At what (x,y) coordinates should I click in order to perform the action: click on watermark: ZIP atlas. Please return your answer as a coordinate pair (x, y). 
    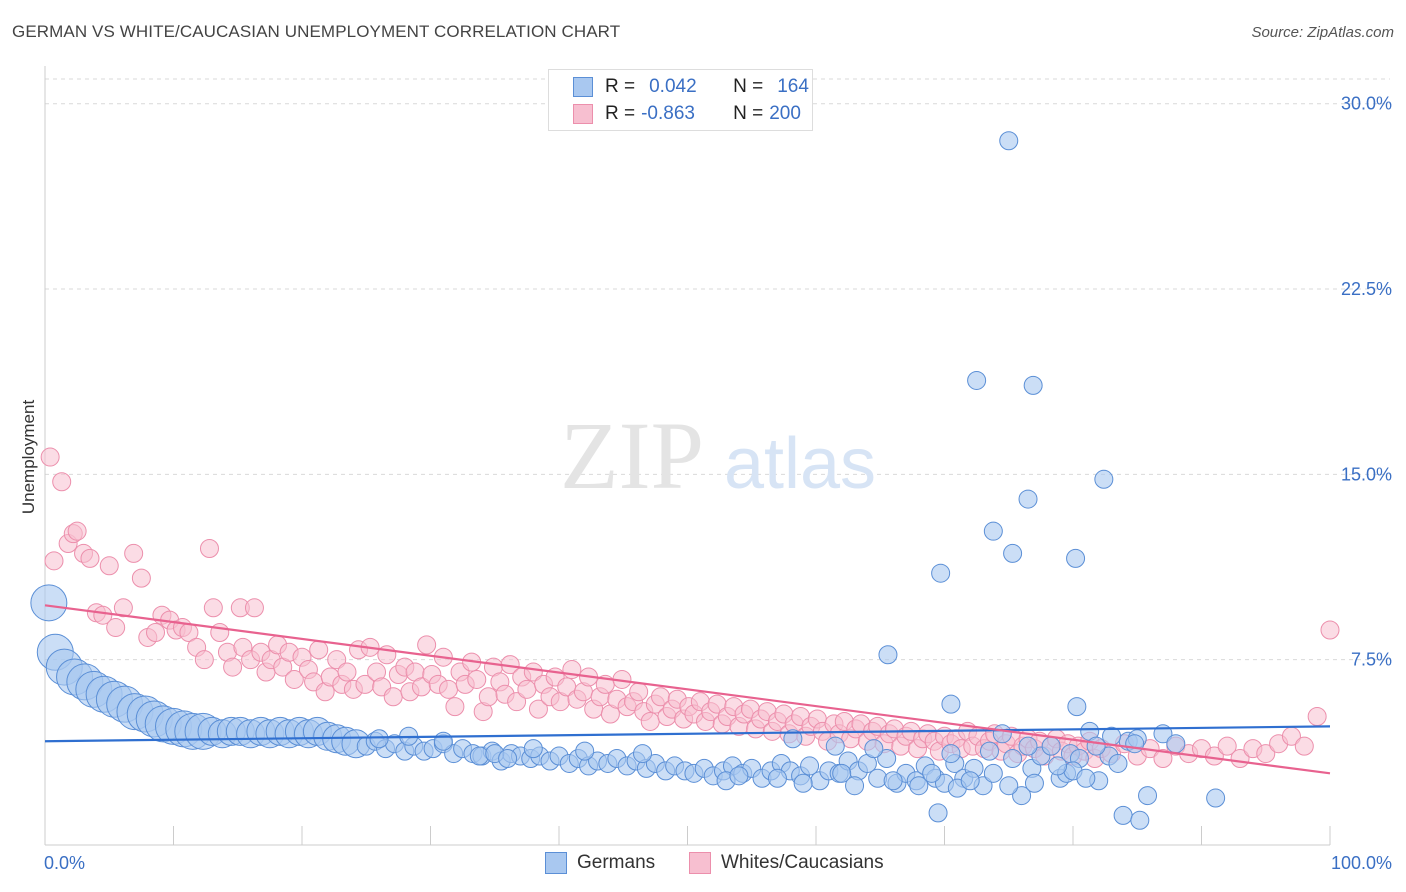
    Looking at the image, I should click on (718, 455).